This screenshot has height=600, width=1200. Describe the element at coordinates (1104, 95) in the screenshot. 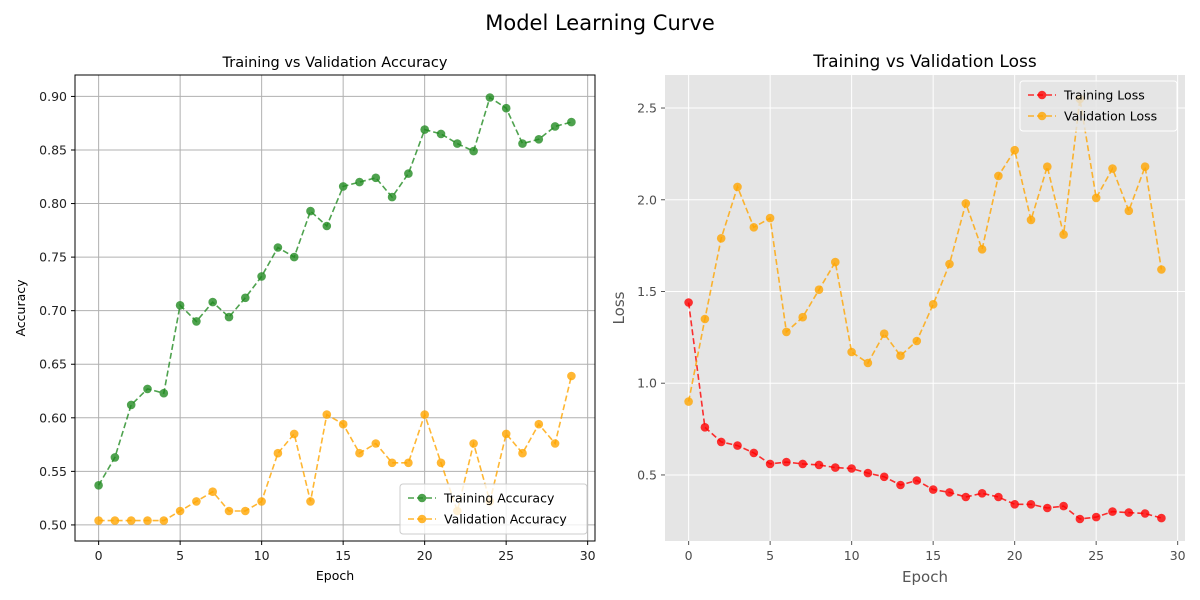

I see `legend-label-training-loss: Training Loss` at that location.